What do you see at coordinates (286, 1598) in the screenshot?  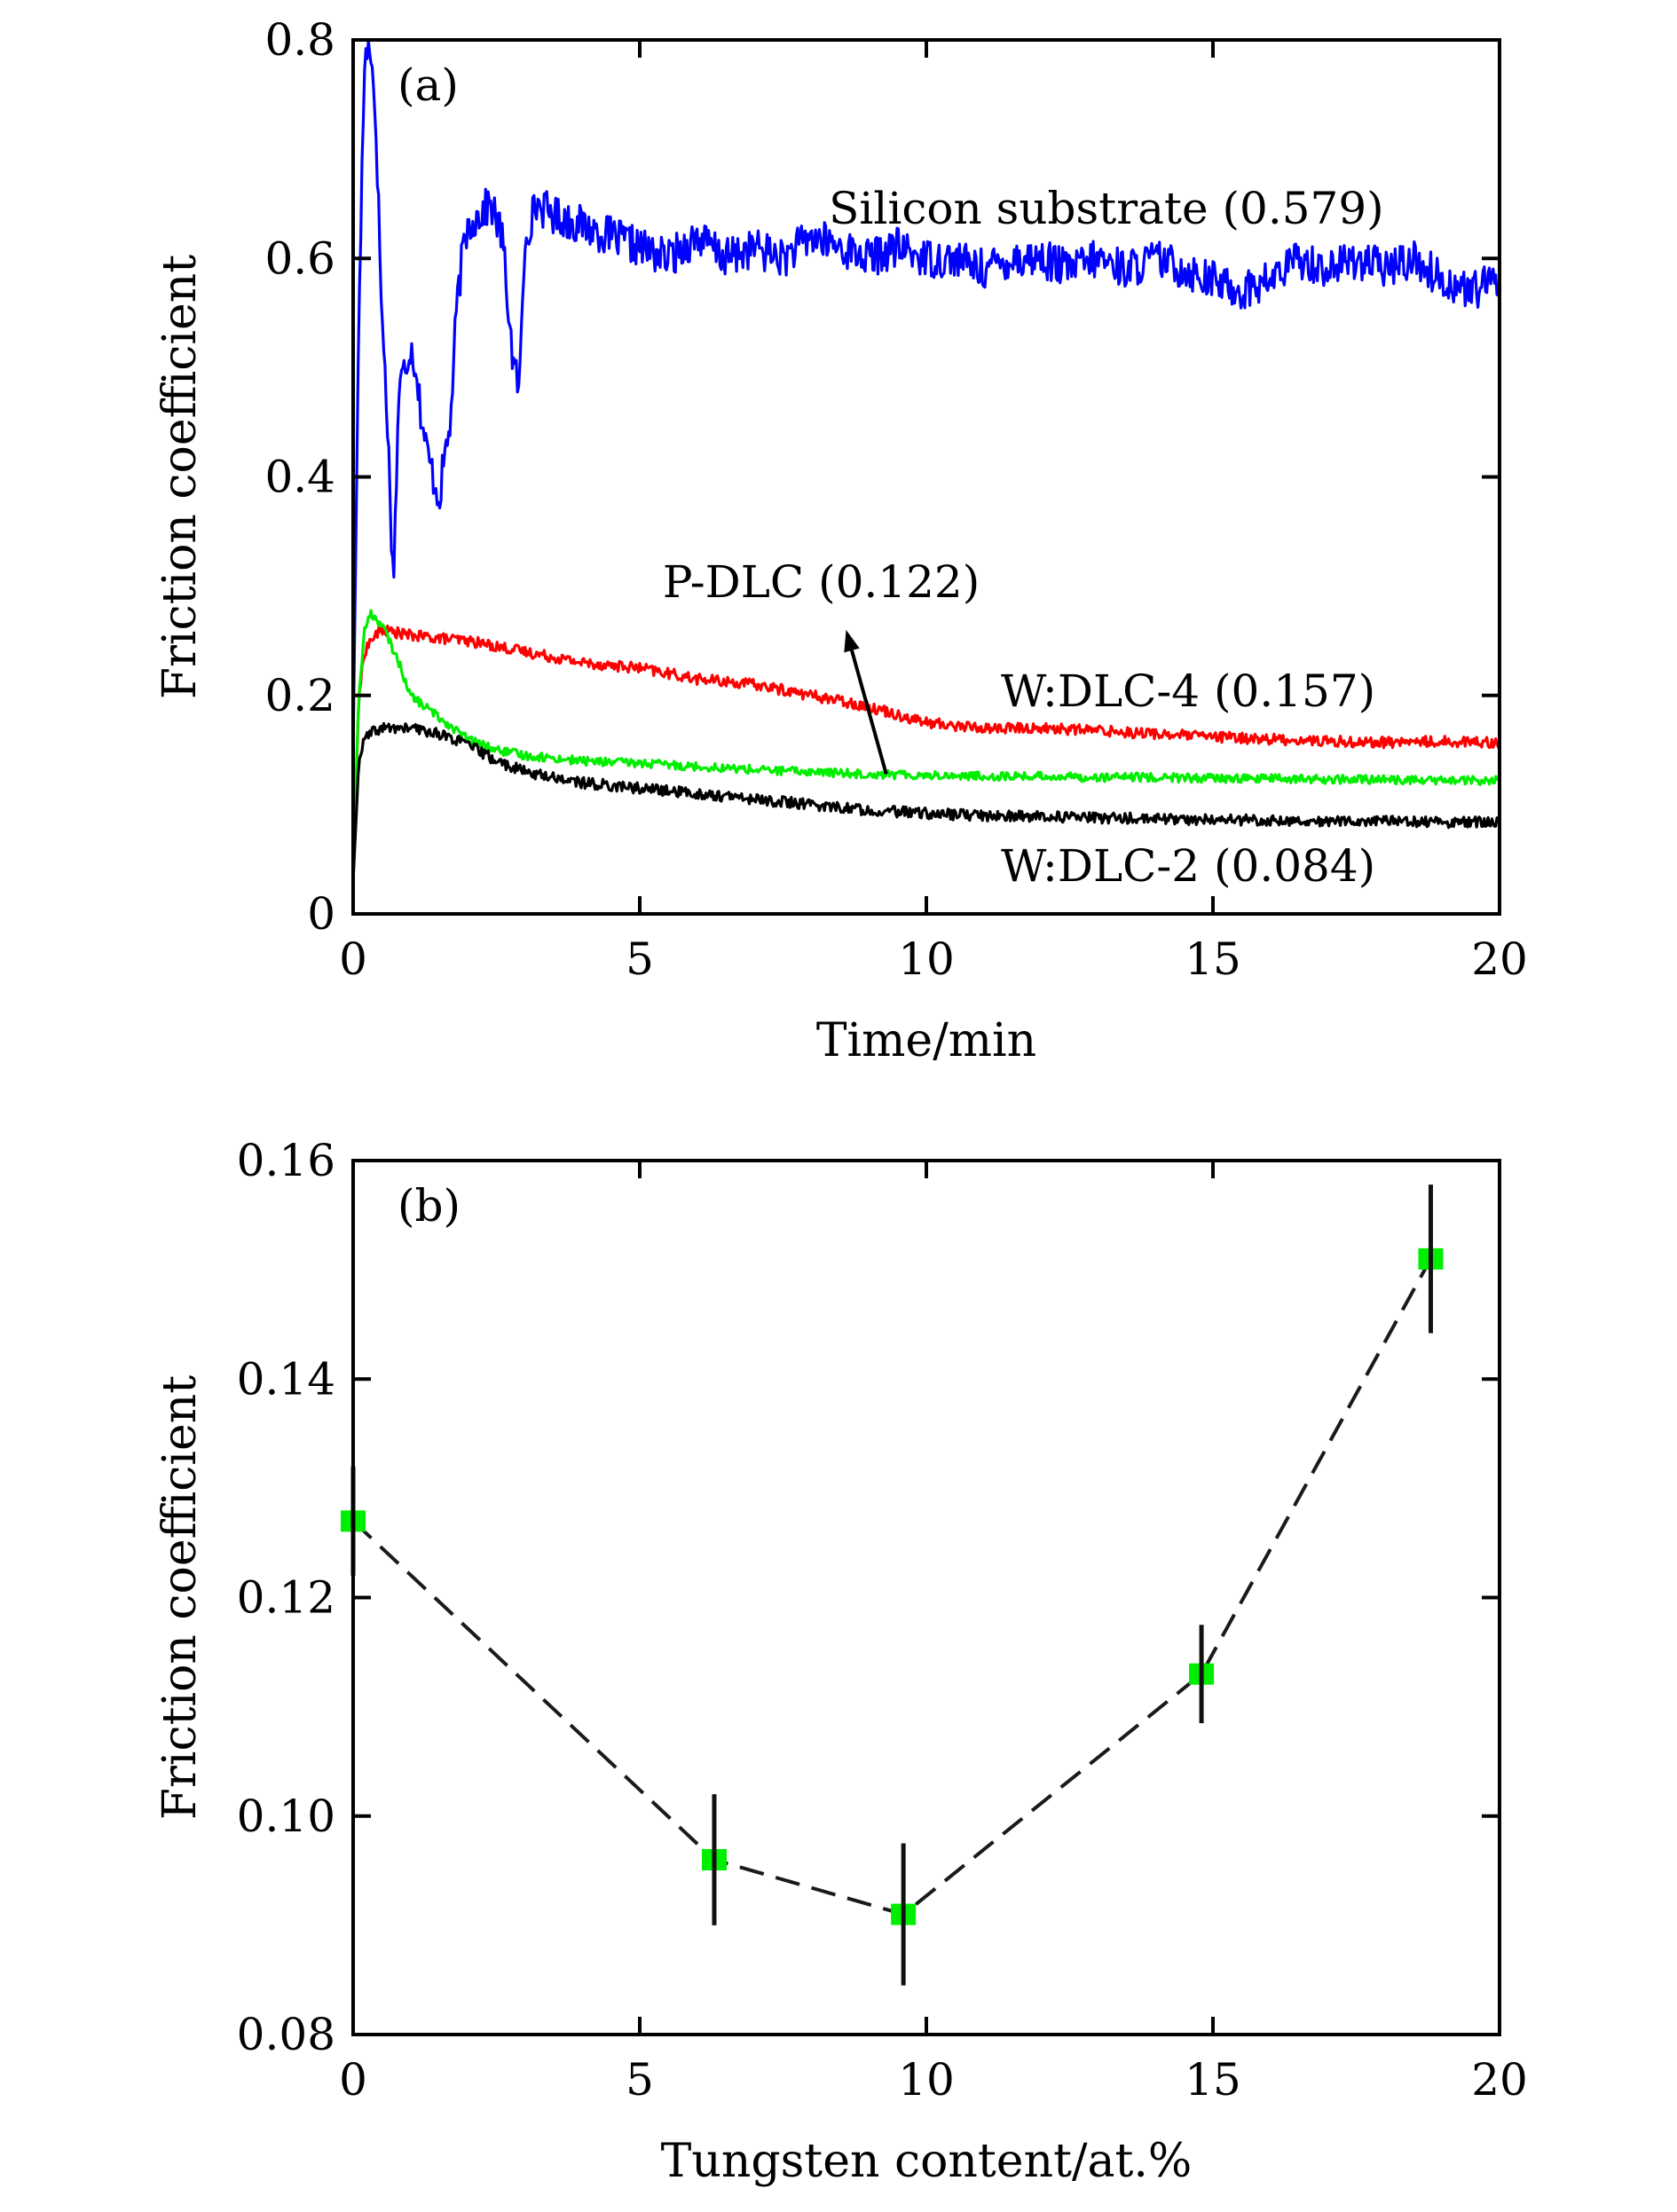 I see `y-tick-label: 0.12` at bounding box center [286, 1598].